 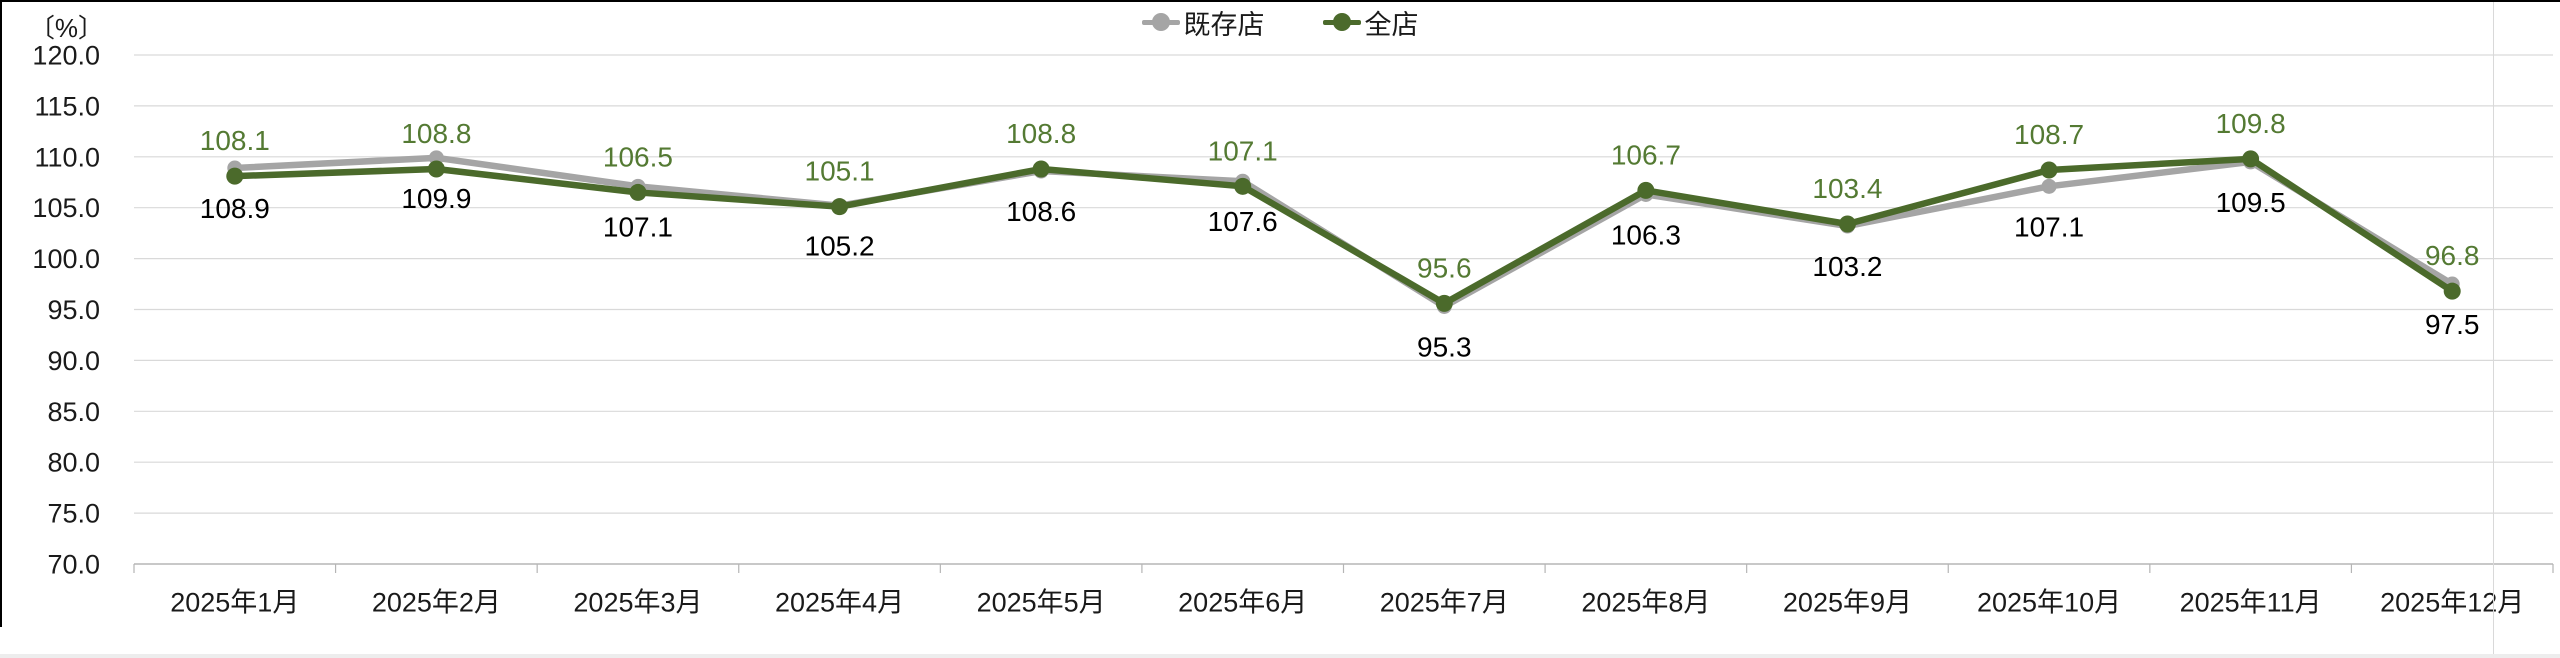 I want to click on x-tick-label: 2025年4月, so click(x=839, y=603).